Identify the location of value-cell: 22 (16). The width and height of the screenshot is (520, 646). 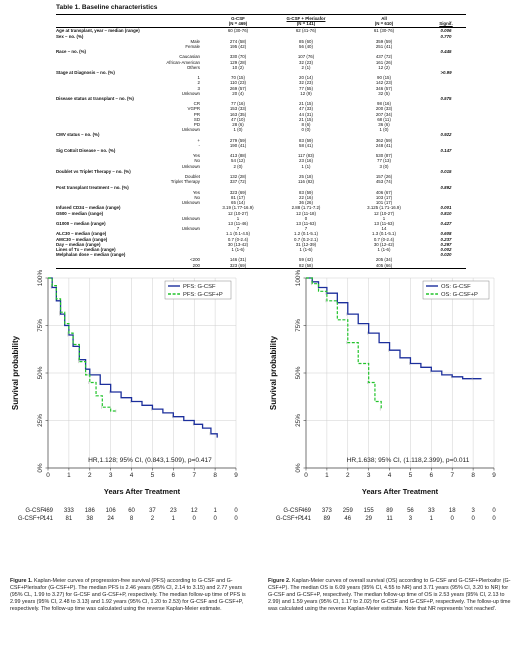
(306, 197).